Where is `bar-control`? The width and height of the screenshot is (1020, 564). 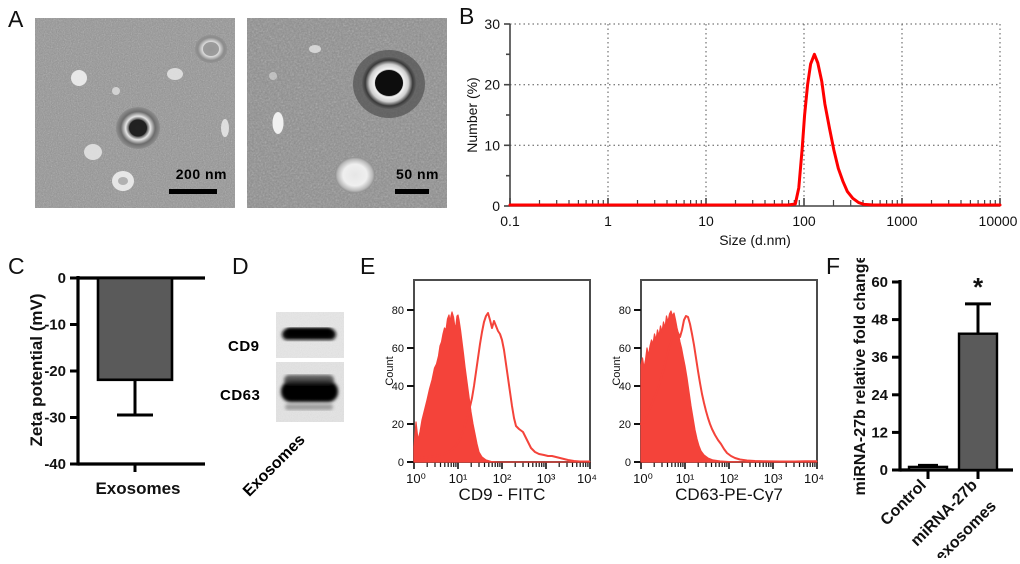 bar-control is located at coordinates (928, 468).